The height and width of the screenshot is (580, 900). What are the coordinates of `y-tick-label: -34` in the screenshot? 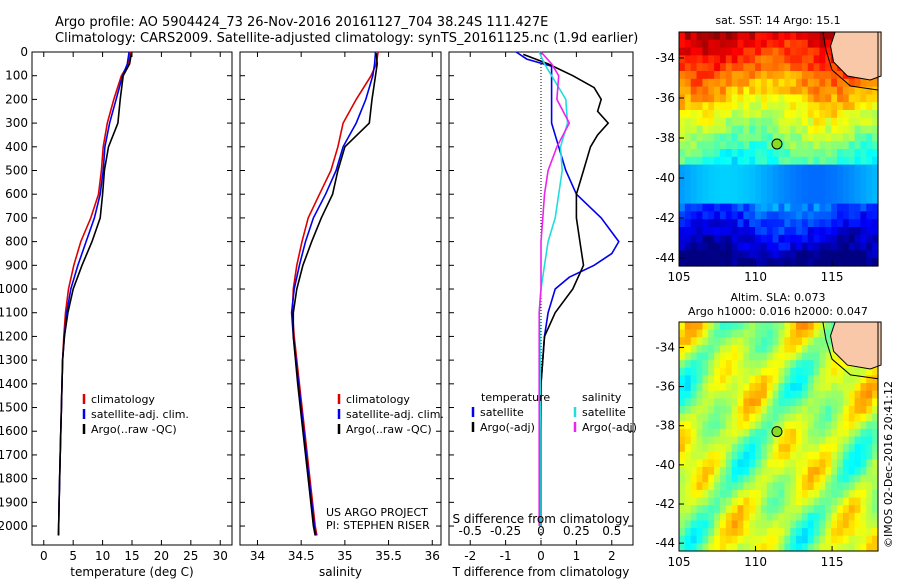 It's located at (665, 58).